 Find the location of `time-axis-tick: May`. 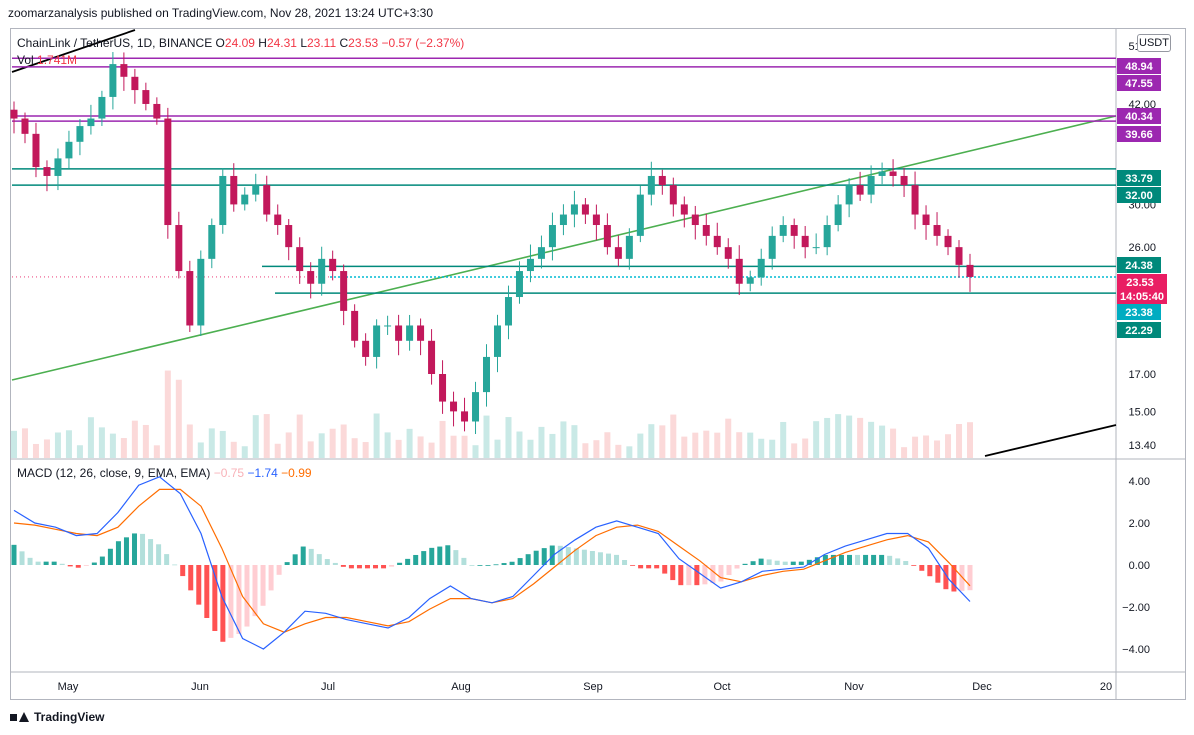

time-axis-tick: May is located at coordinates (68, 687).